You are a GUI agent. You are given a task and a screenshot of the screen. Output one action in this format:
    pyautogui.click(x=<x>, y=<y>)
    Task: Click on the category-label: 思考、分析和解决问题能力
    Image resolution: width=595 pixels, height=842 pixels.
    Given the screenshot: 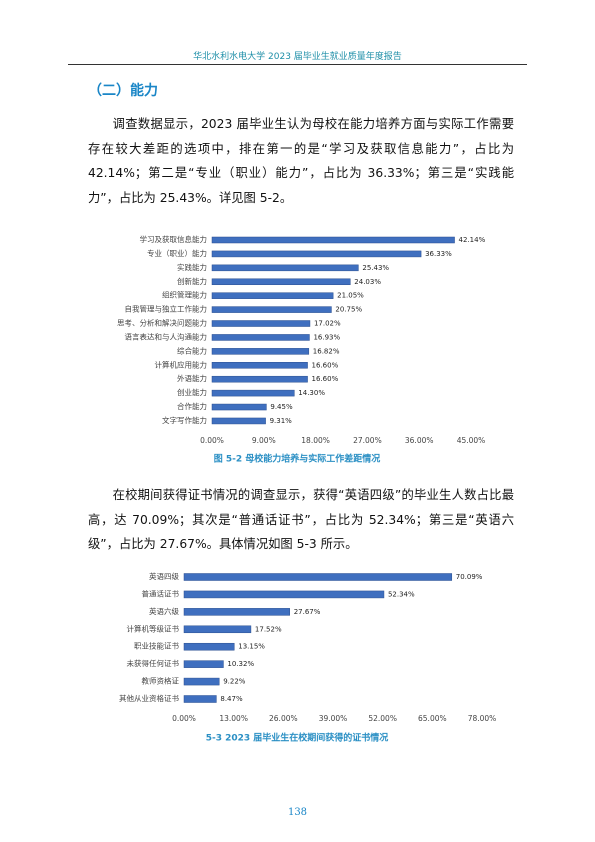 What is the action you would take?
    pyautogui.click(x=162, y=323)
    